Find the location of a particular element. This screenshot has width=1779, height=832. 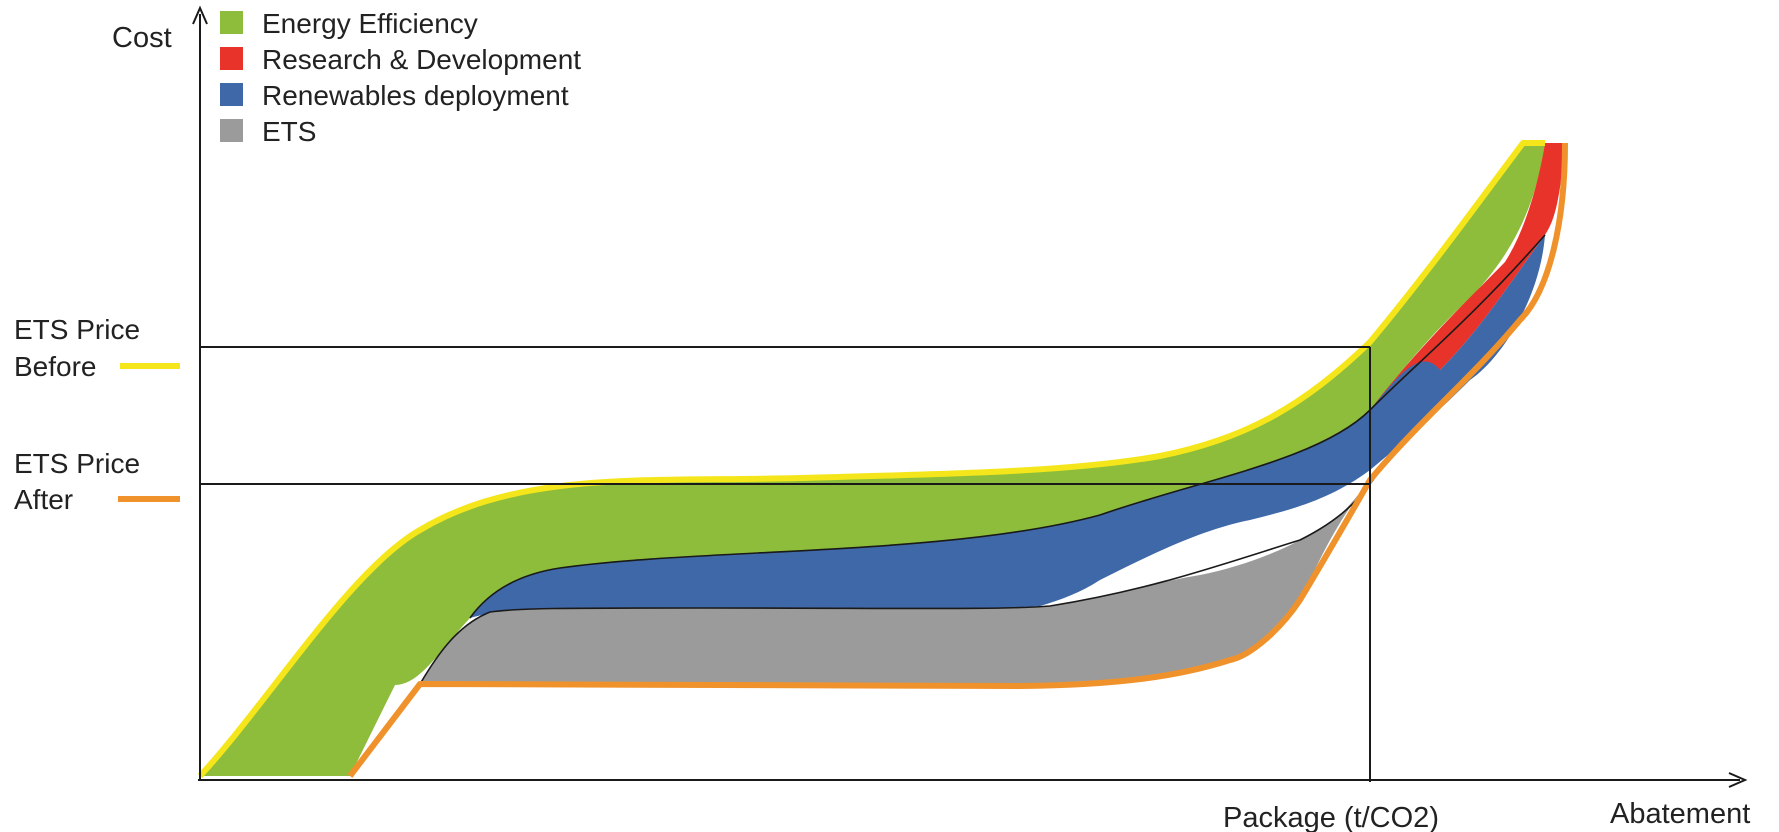

price-before-label-line2: Before is located at coordinates (55, 366).